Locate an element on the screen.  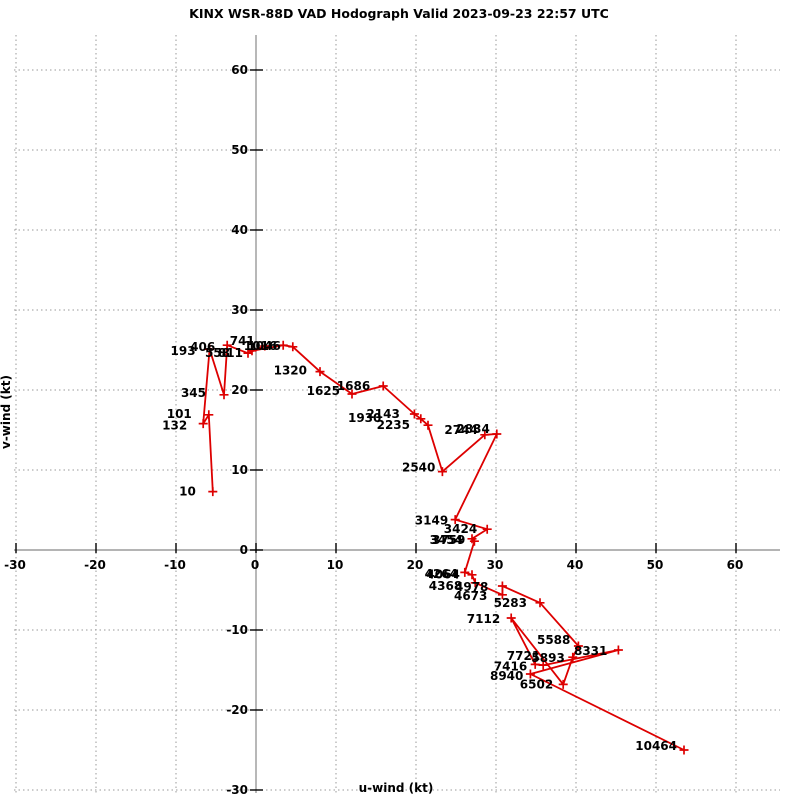
height-label: 3149 is located at coordinates (431, 521).